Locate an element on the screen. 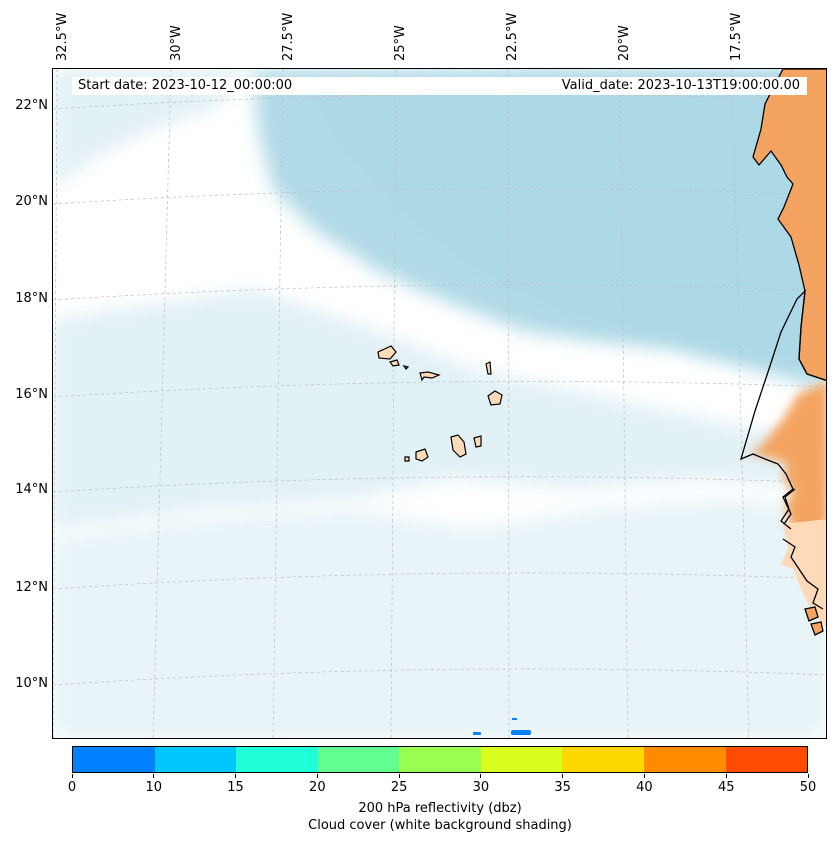  island-santiago is located at coordinates (458, 446).